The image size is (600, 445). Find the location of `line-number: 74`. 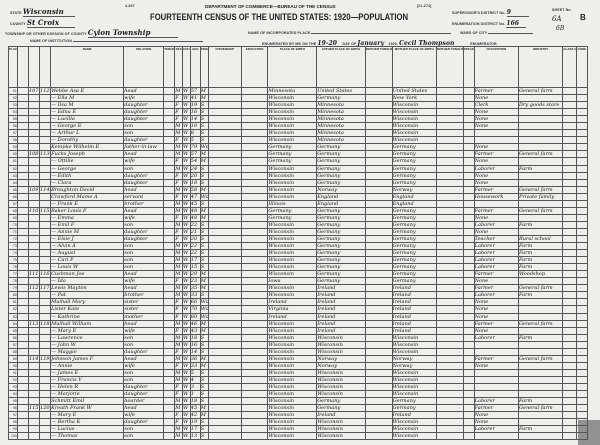

line-number: 74 is located at coordinates (13, 253).